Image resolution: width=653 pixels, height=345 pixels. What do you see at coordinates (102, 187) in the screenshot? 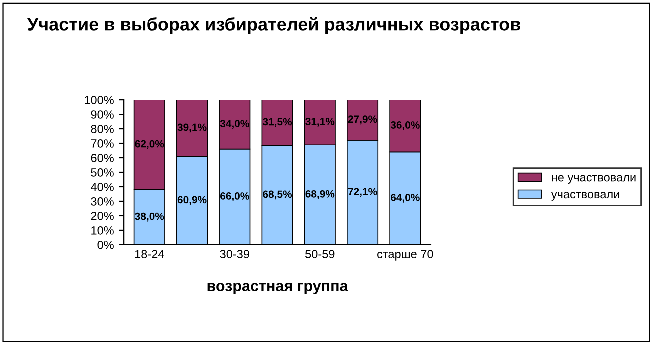
I see `y-tick-label: 40%` at bounding box center [102, 187].